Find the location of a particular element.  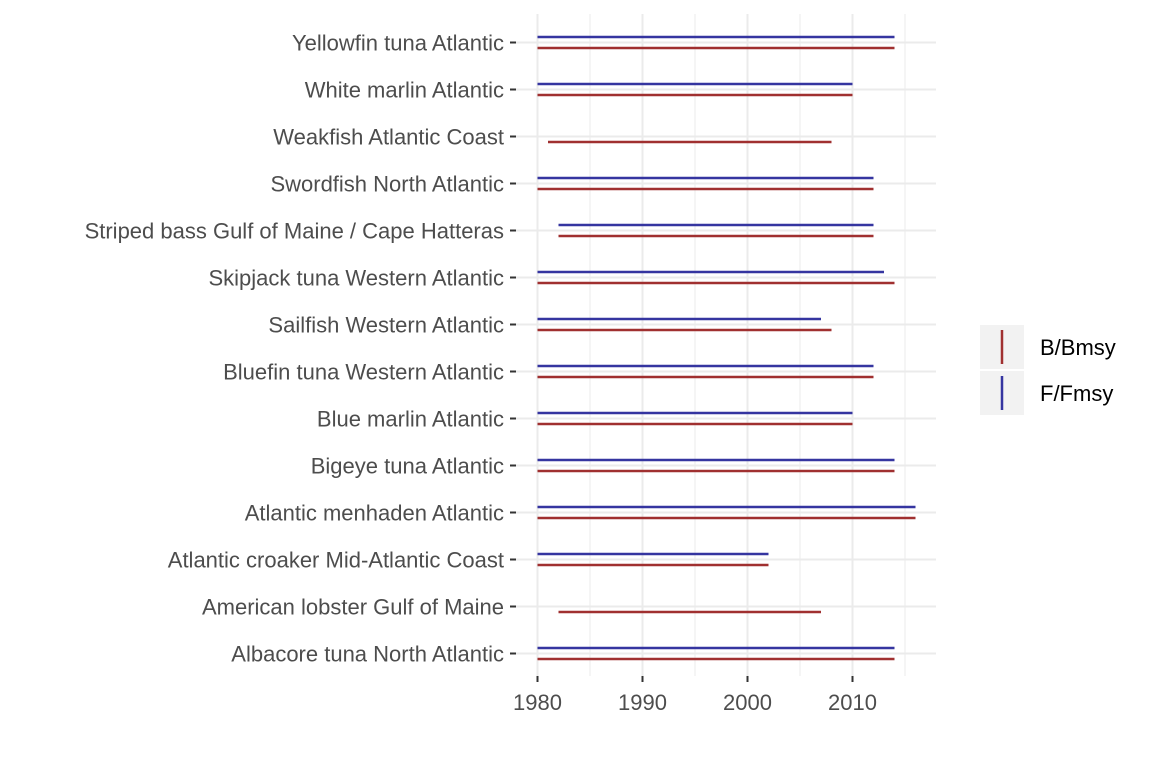

y-tick-label: White marlin Atlantic is located at coordinates (404, 90).